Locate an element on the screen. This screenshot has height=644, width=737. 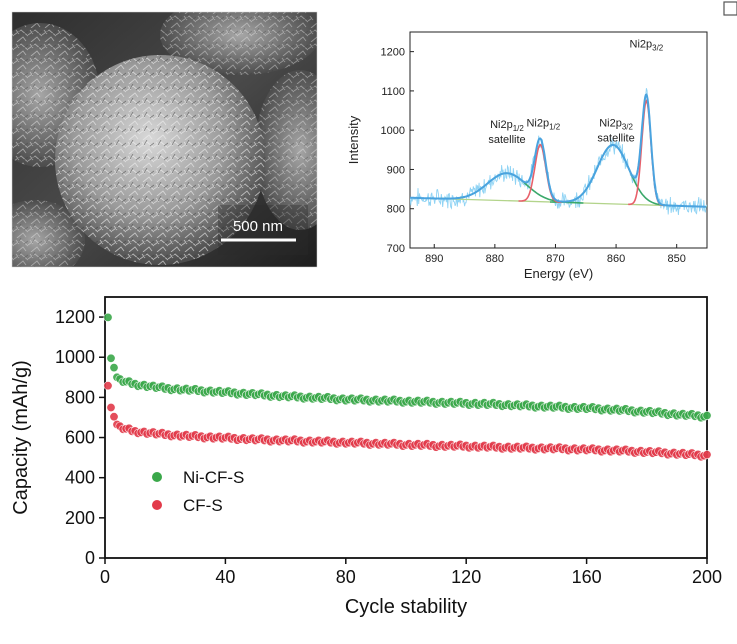
xps-plot-frame is located at coordinates (558, 140).